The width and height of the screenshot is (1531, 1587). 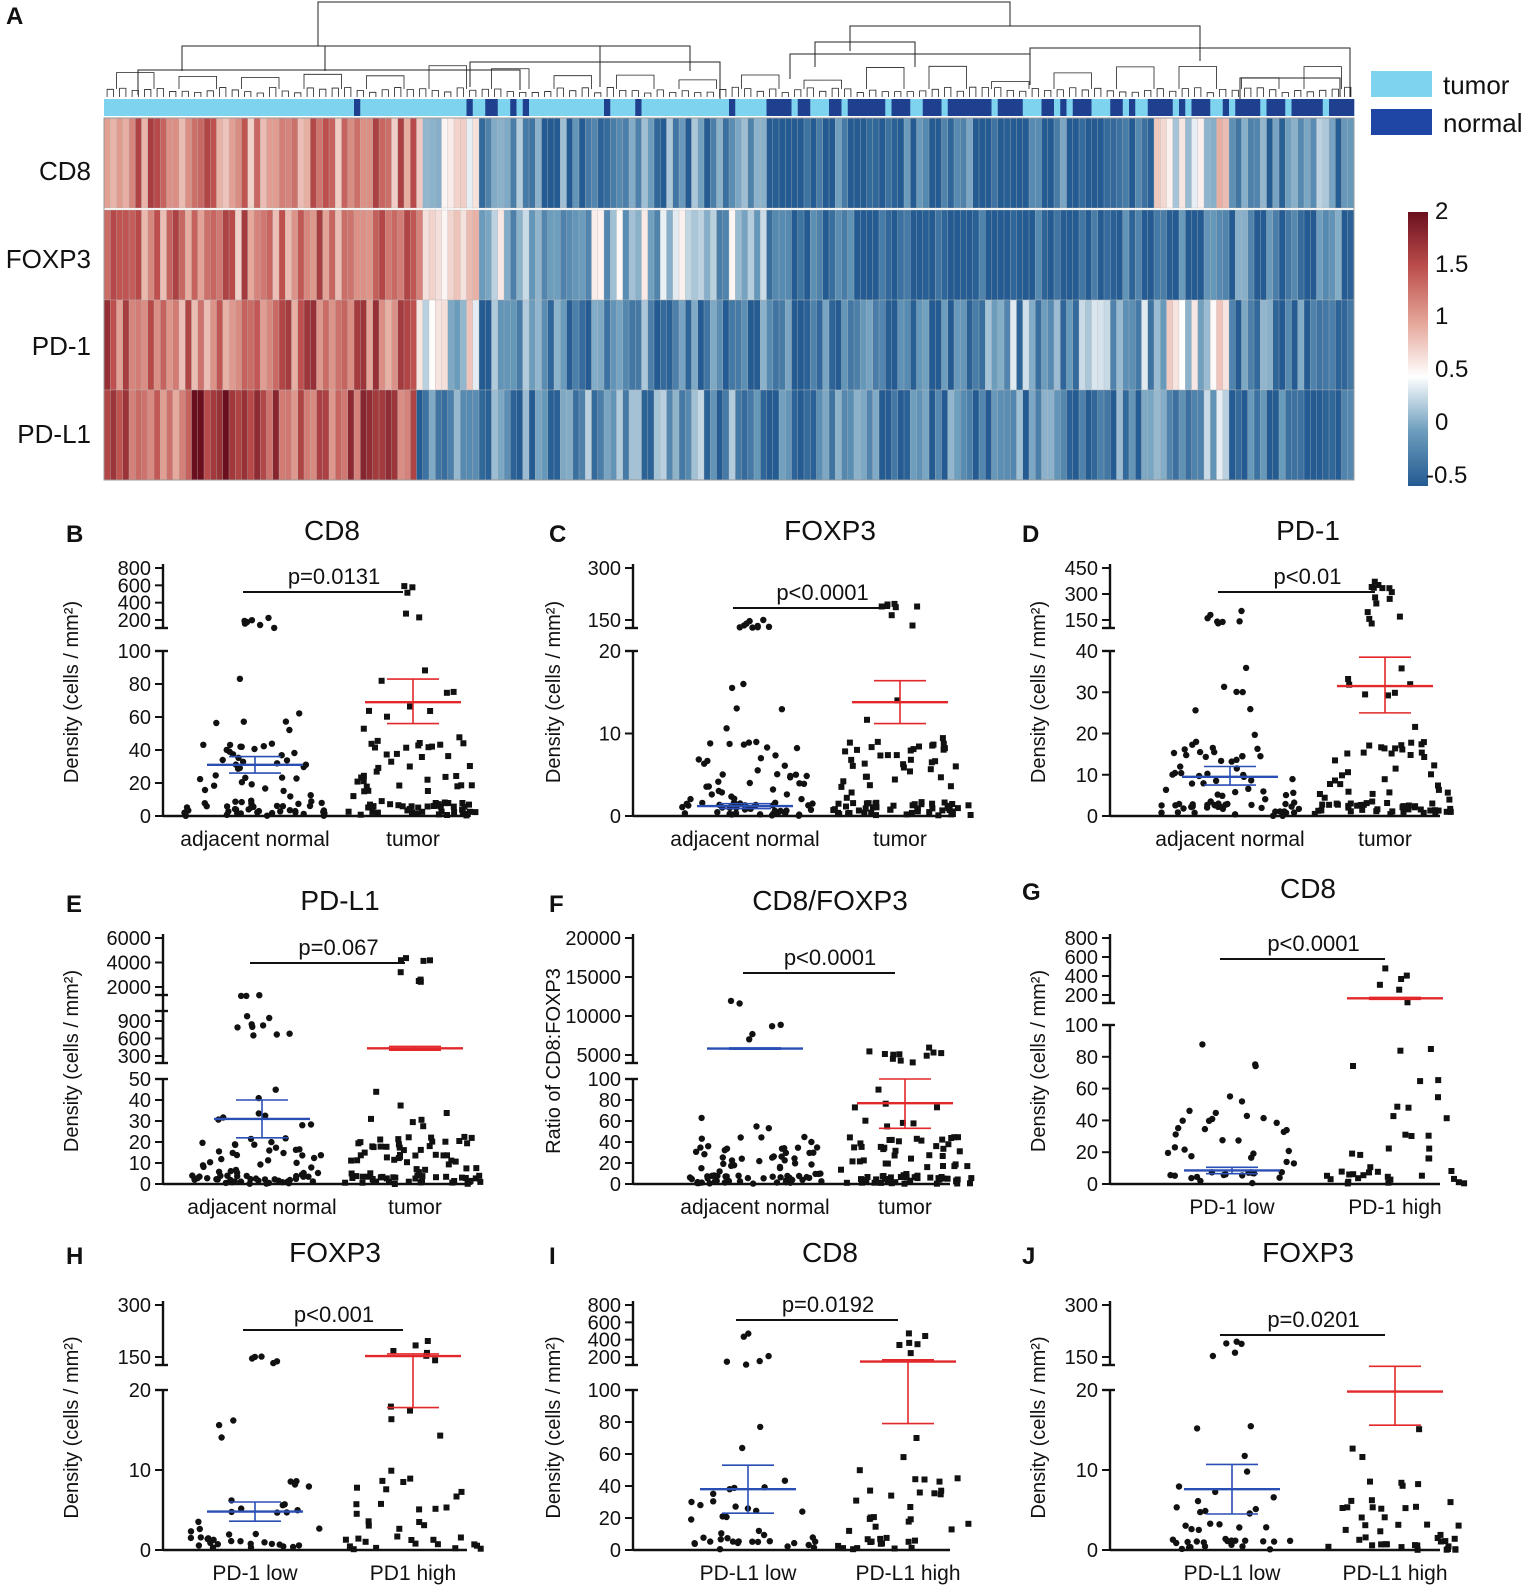 What do you see at coordinates (554, 1427) in the screenshot?
I see `y-axis-label: Density (cells / mm²)` at bounding box center [554, 1427].